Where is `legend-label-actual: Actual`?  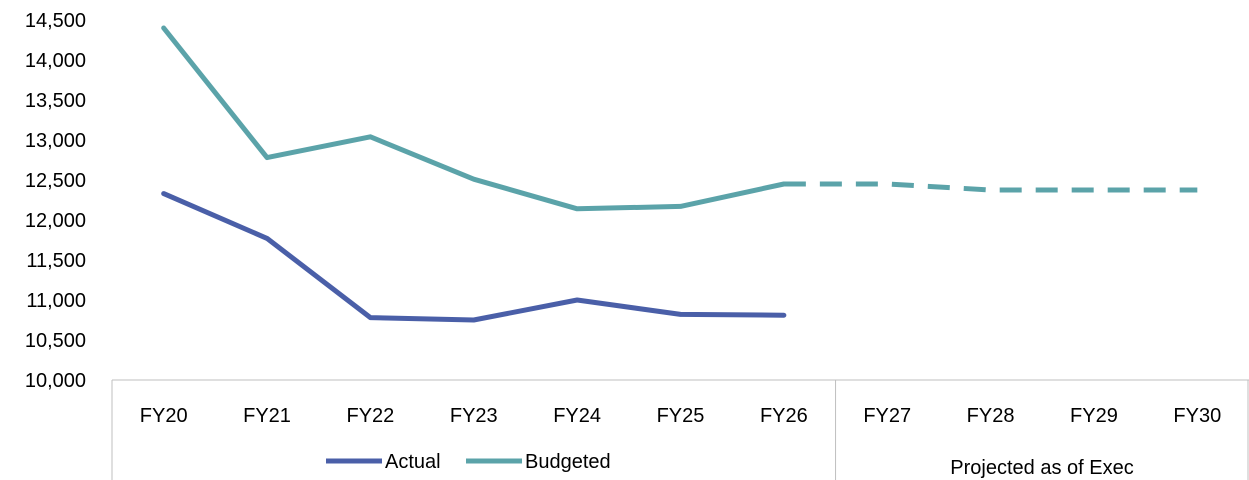 legend-label-actual: Actual is located at coordinates (413, 462).